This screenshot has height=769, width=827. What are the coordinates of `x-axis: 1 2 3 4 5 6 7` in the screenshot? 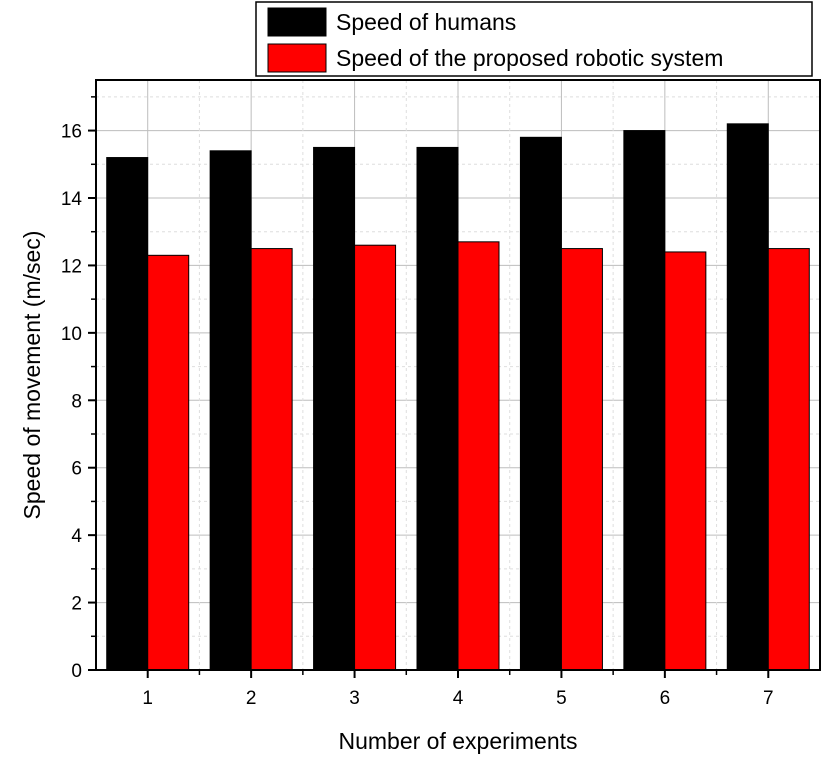 It's located at (458, 689).